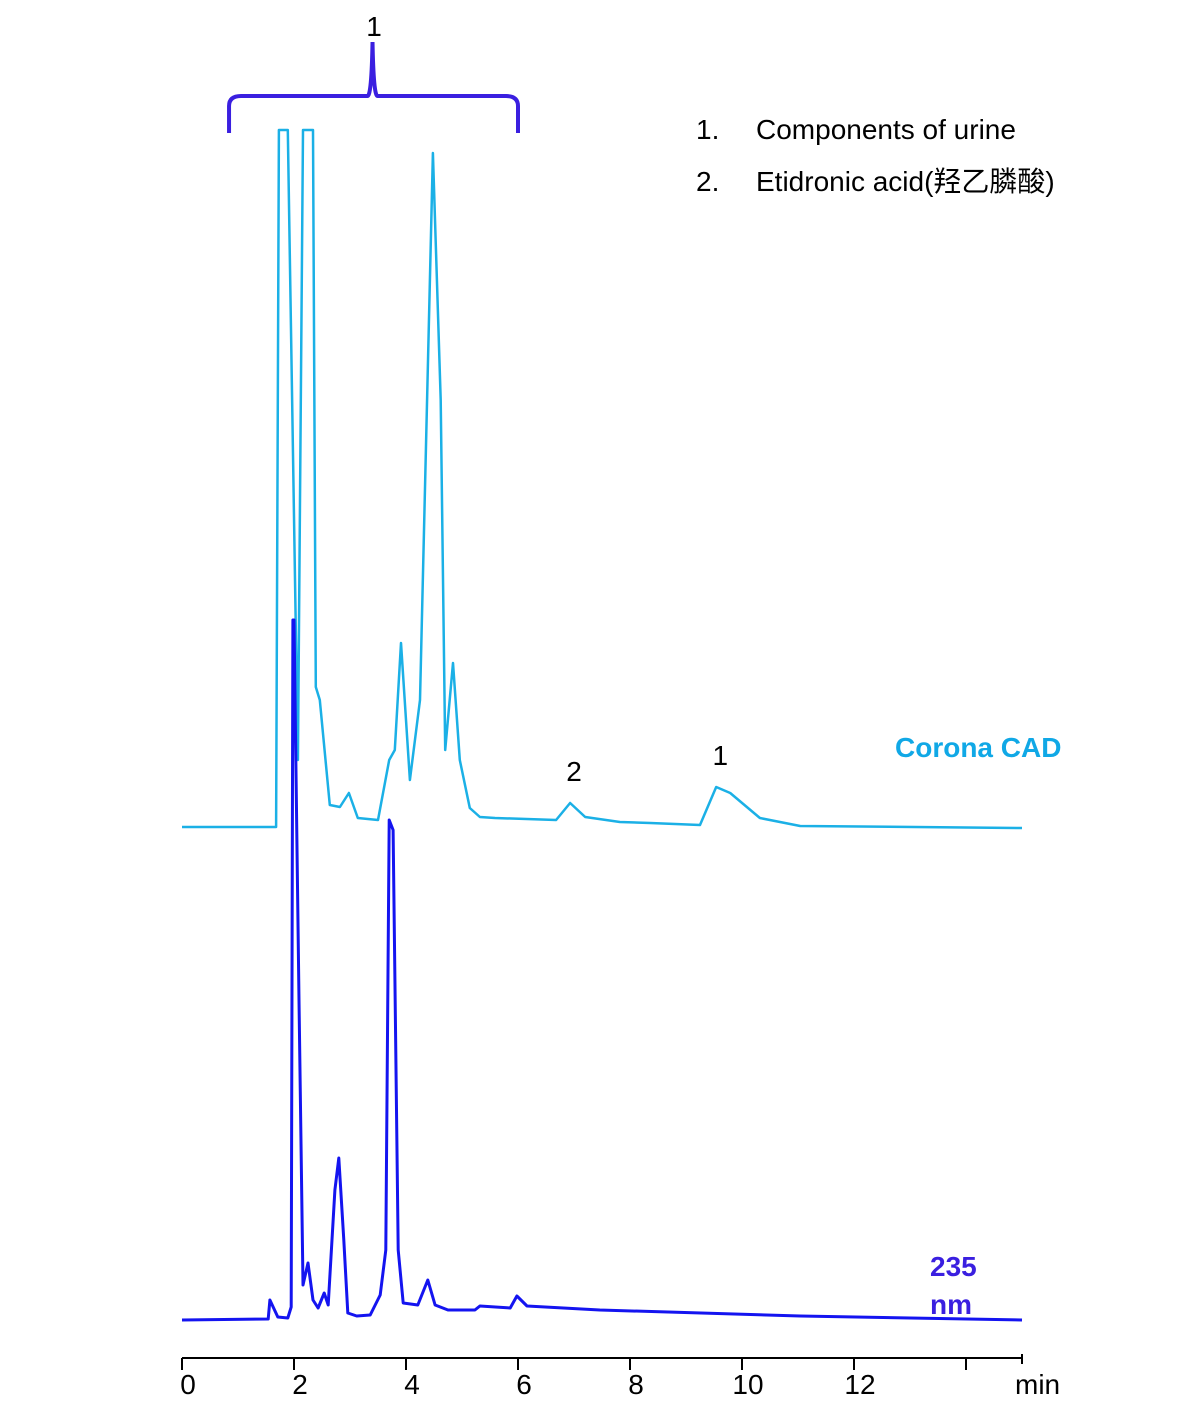 Image resolution: width=1185 pixels, height=1411 pixels. Describe the element at coordinates (300, 1384) in the screenshot. I see `x-tick-label: 2` at that location.